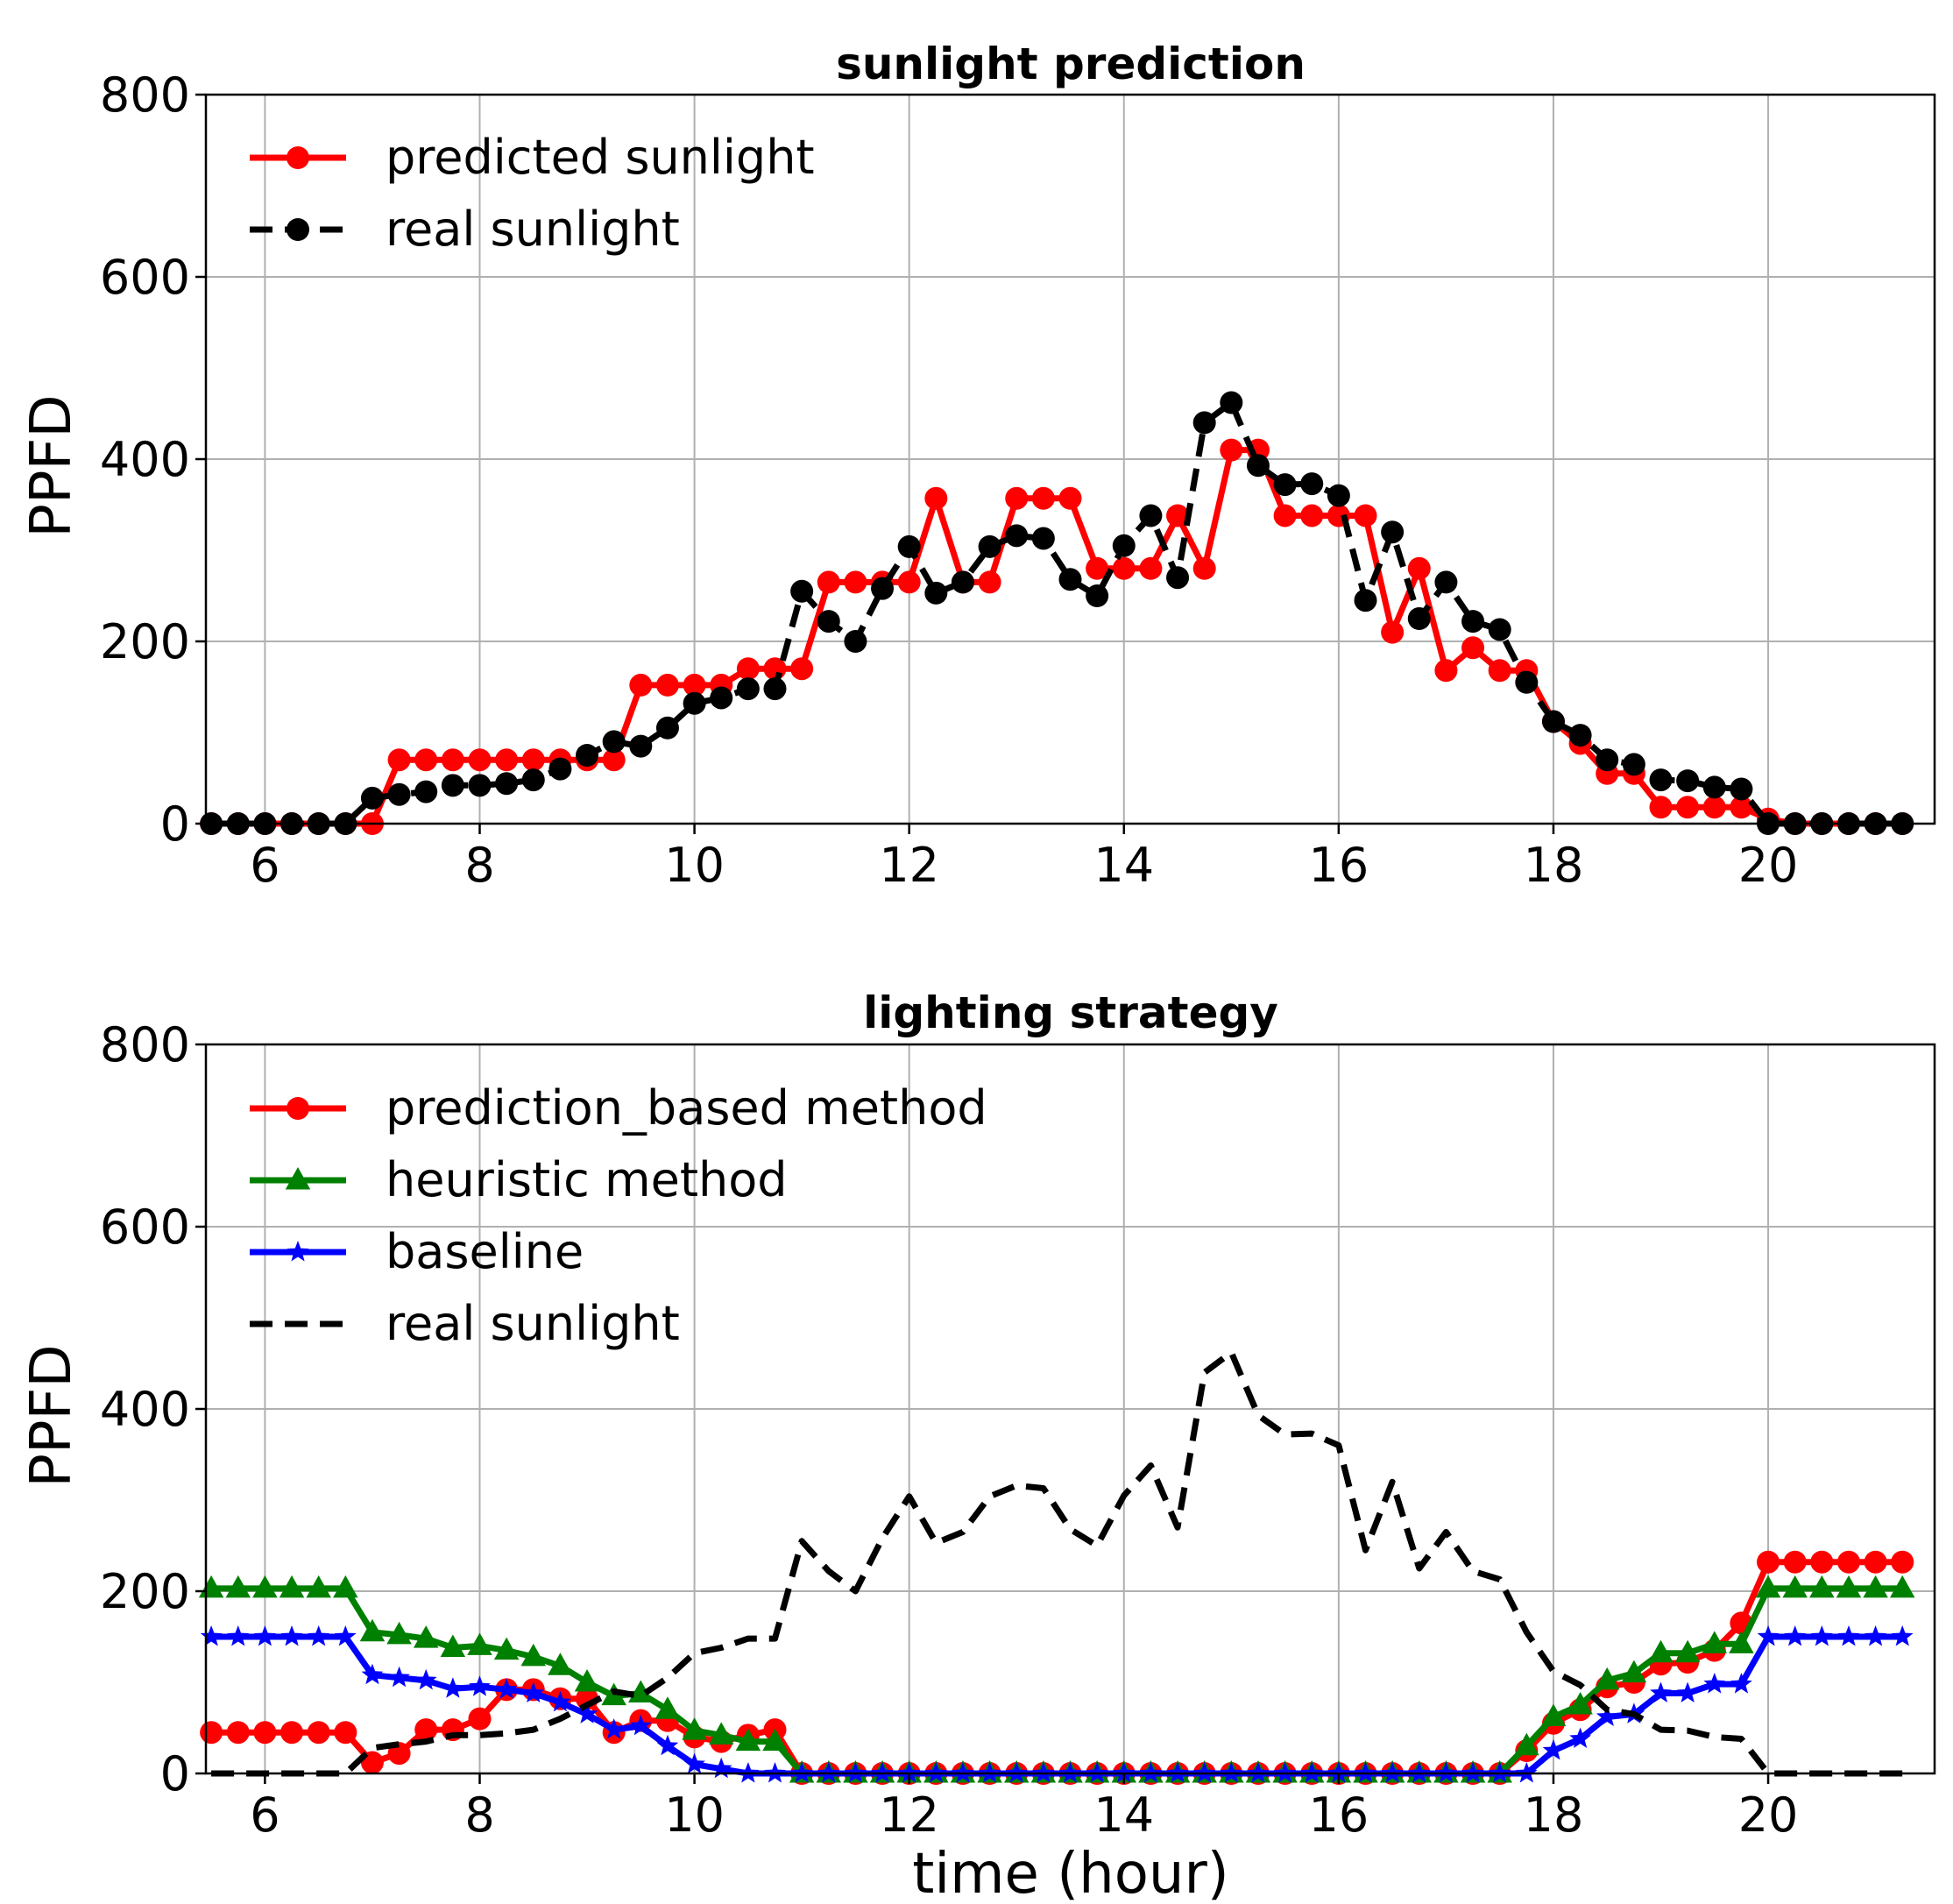  What do you see at coordinates (175, 824) in the screenshot?
I see `y-tick-label: 0` at bounding box center [175, 824].